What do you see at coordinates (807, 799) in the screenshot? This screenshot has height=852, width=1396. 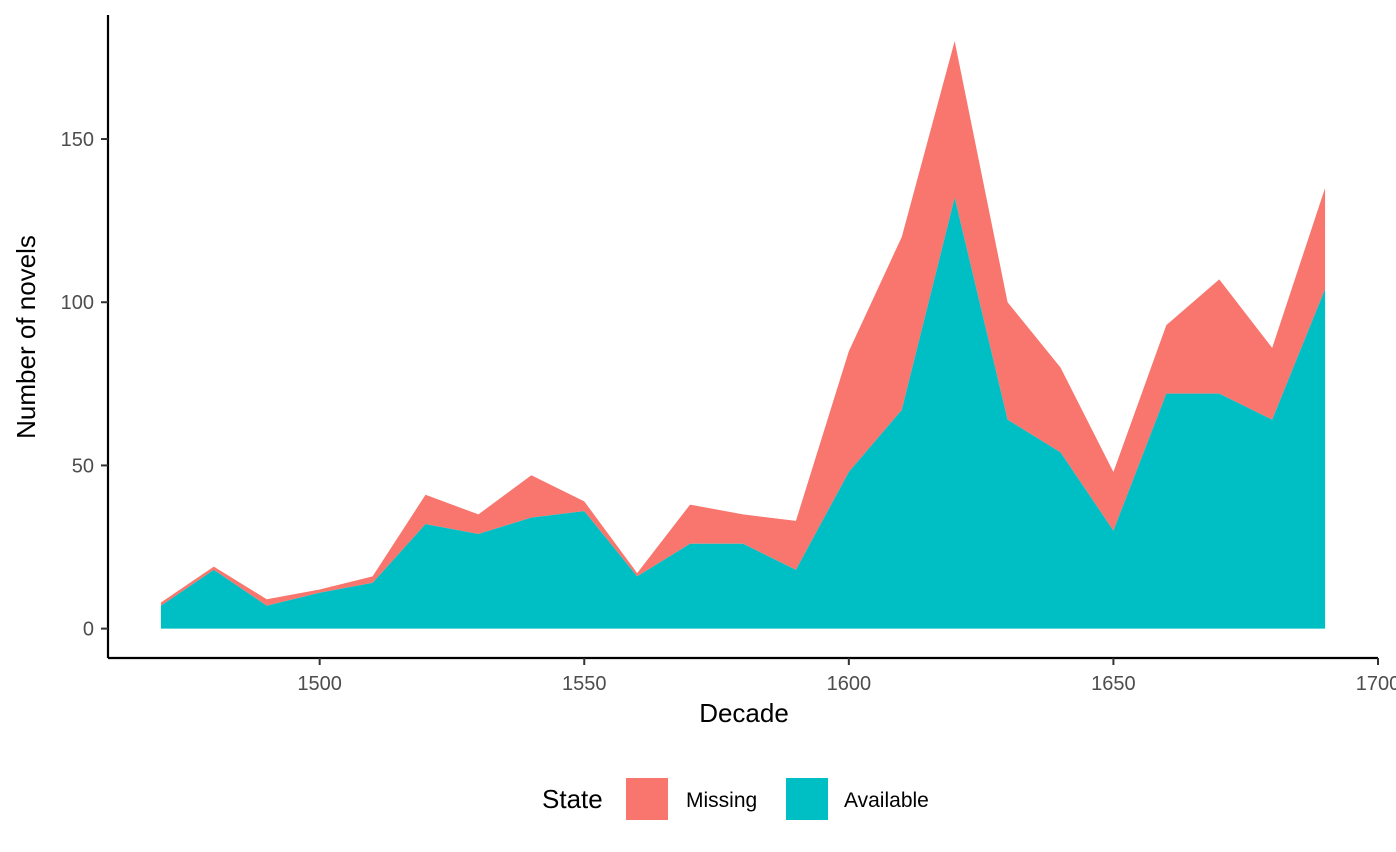 I see `legend-swatch-available` at bounding box center [807, 799].